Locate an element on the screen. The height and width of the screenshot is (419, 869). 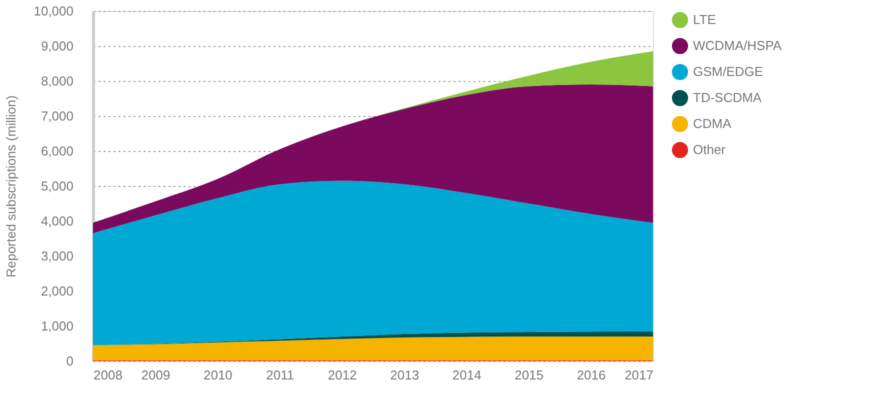
y-tick-label: 3,000 is located at coordinates (57, 256).